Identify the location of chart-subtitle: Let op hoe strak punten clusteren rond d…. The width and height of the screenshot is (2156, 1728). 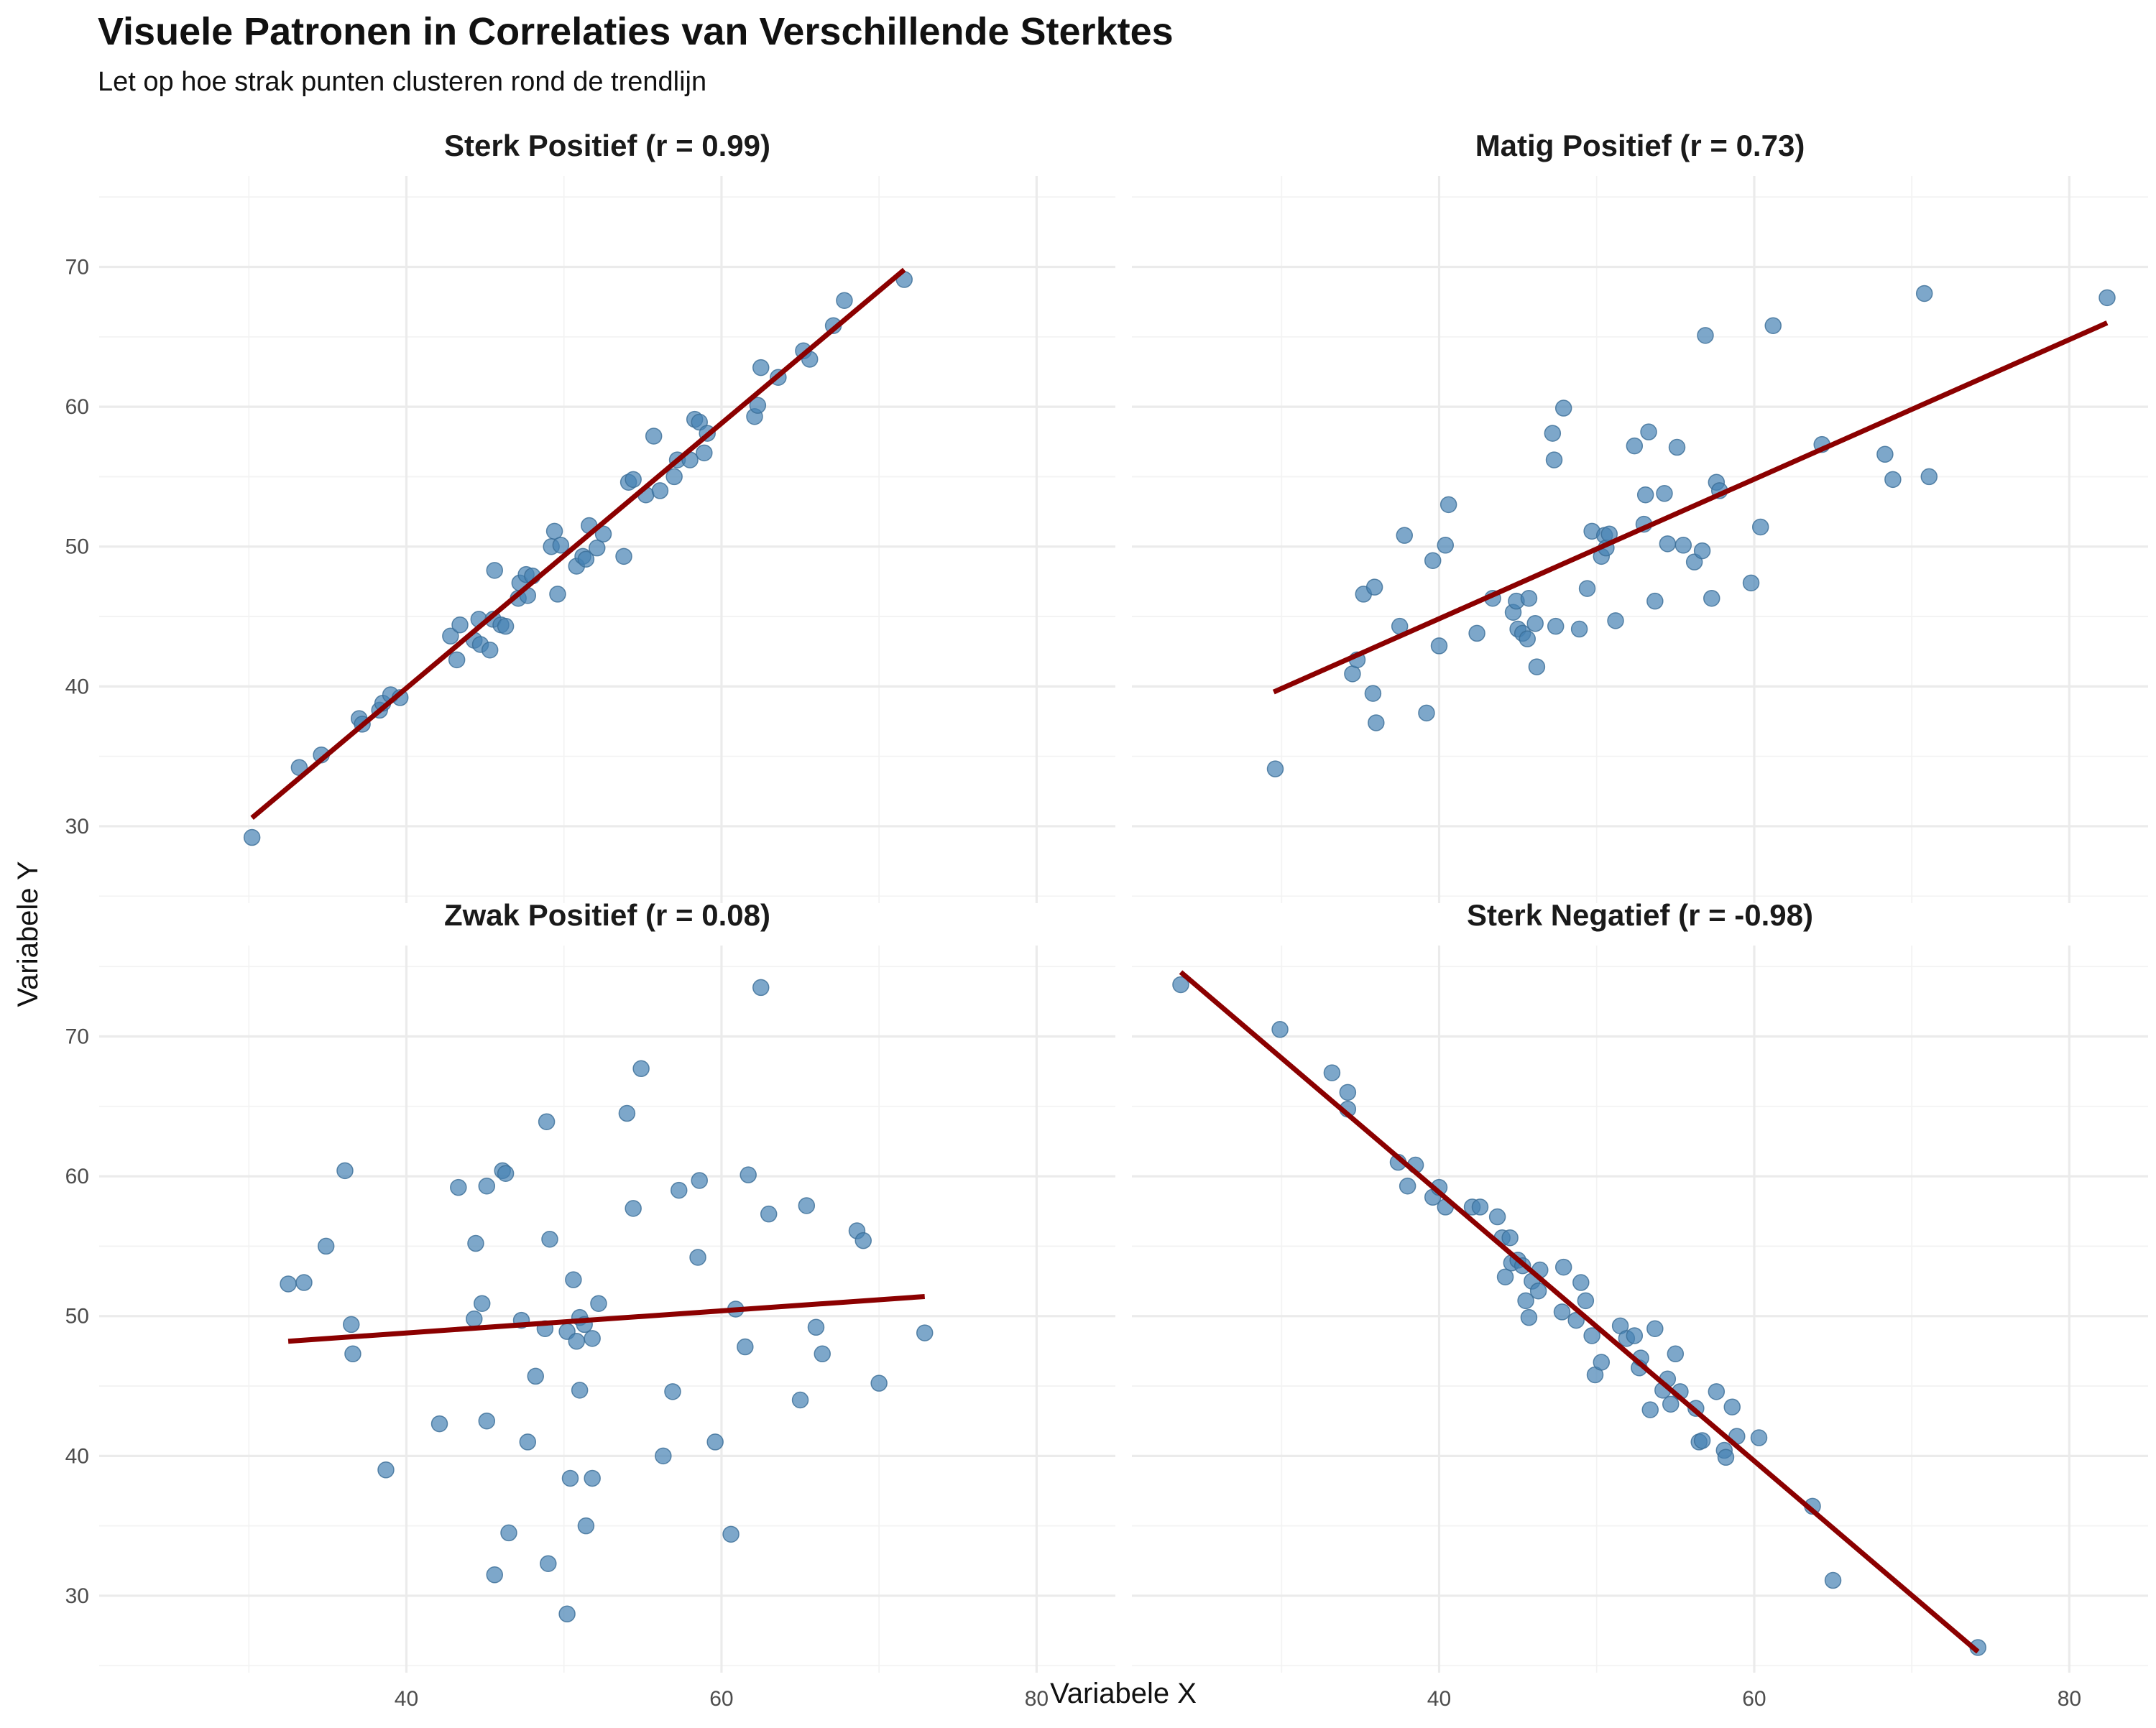
(402, 82).